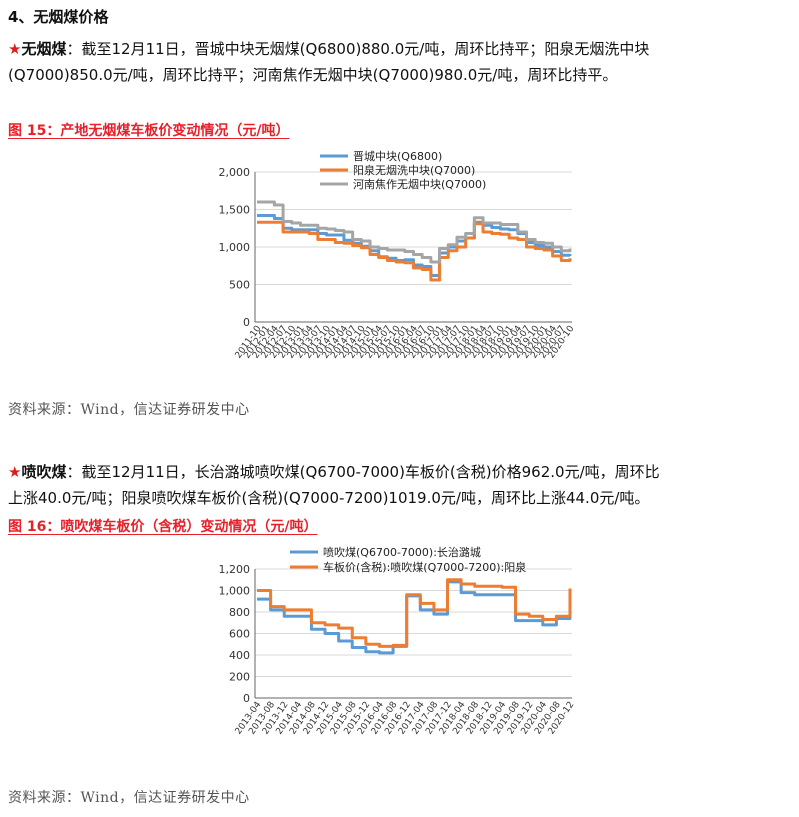 This screenshot has height=817, width=799. I want to click on injection-colon: ：, so click(74, 472).